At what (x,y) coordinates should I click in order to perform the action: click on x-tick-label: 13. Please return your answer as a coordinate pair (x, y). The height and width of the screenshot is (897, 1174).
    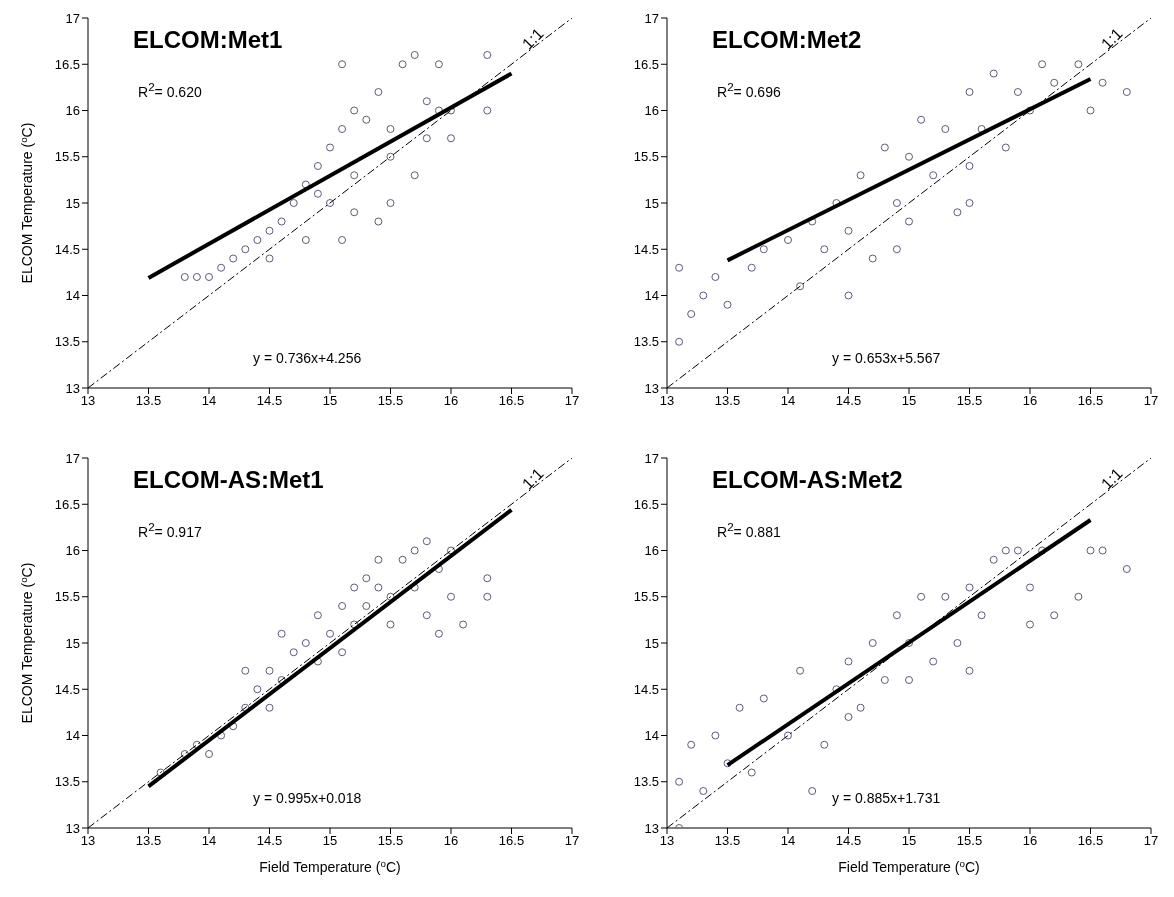
    Looking at the image, I should click on (667, 401).